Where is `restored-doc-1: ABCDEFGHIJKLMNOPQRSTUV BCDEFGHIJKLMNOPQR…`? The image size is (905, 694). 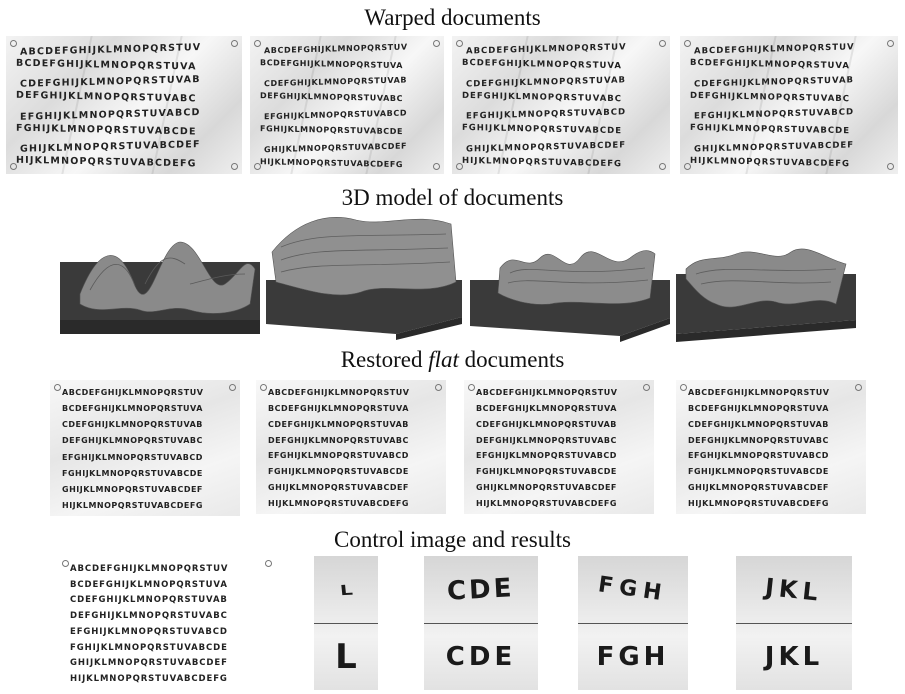 restored-doc-1: ABCDEFGHIJKLMNOPQRSTUV BCDEFGHIJKLMNOPQR… is located at coordinates (145, 448).